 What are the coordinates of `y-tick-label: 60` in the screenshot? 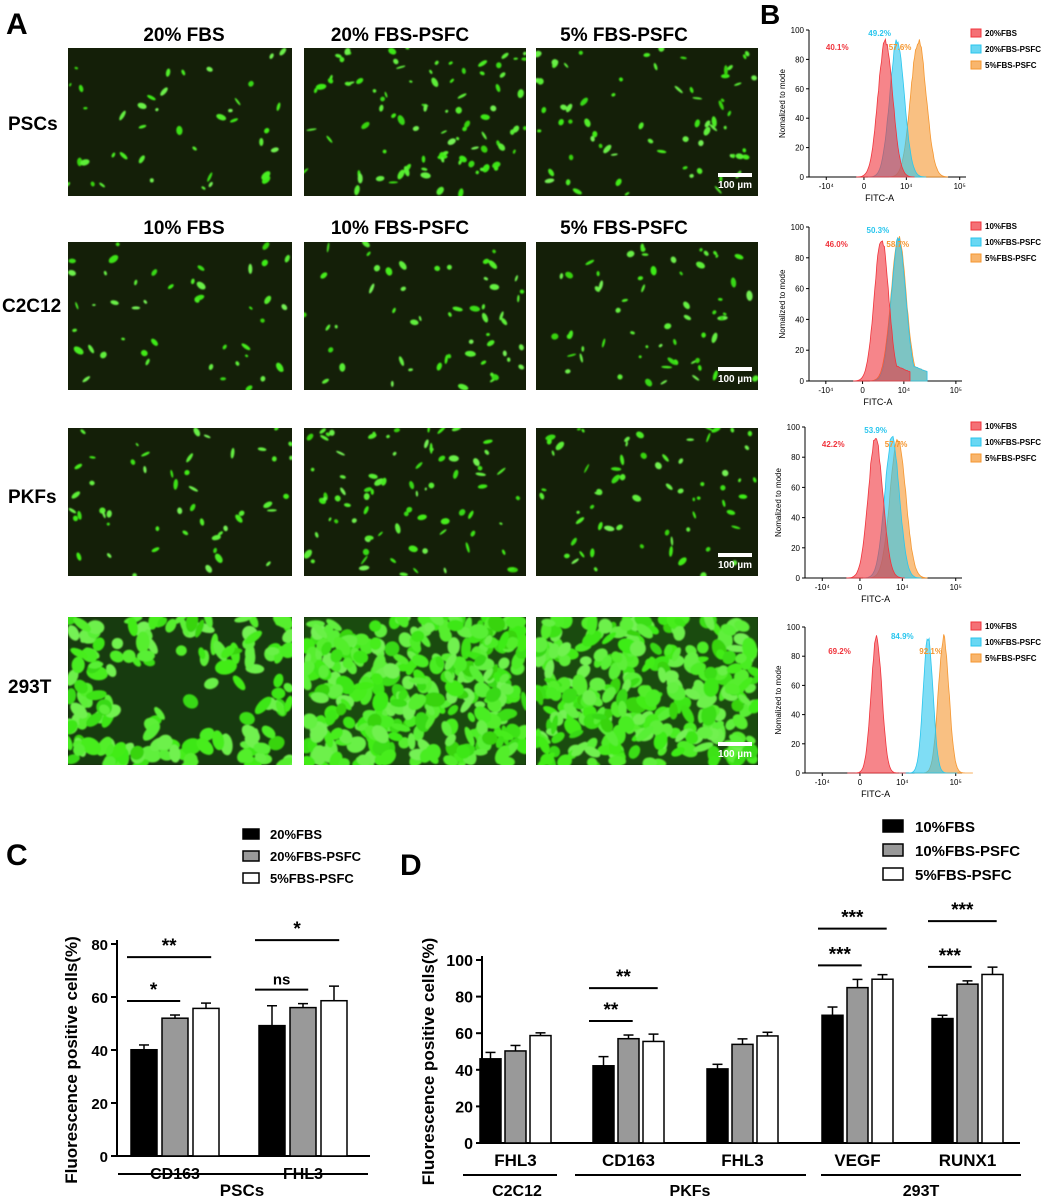 It's located at (799, 89).